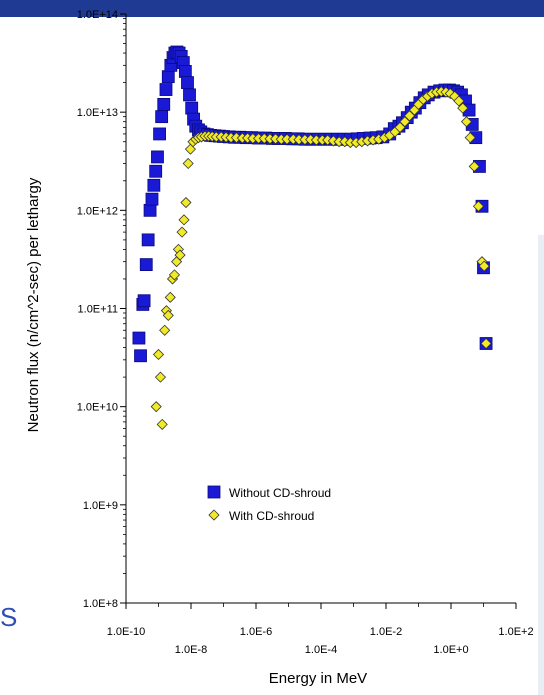 The image size is (544, 695). I want to click on x-tick-label: 1.0E-10, so click(126, 632).